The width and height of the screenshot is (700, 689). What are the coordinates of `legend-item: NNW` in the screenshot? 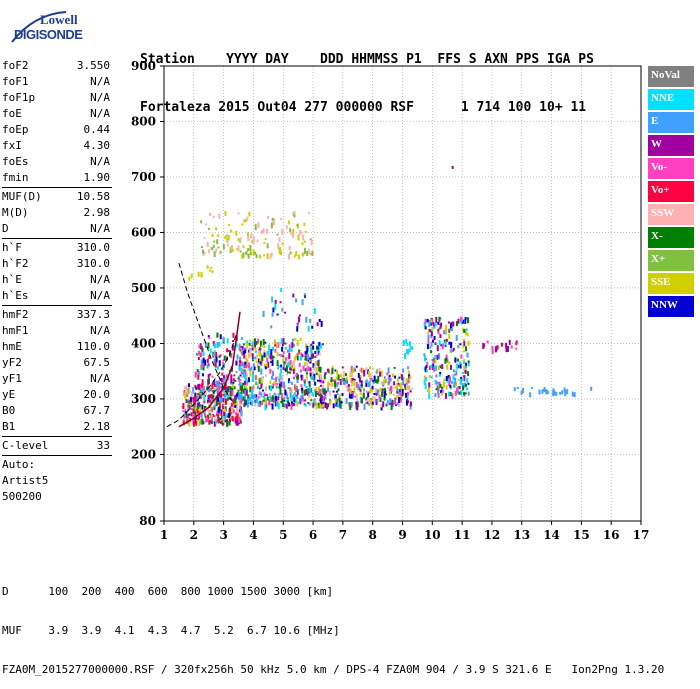 It's located at (671, 307).